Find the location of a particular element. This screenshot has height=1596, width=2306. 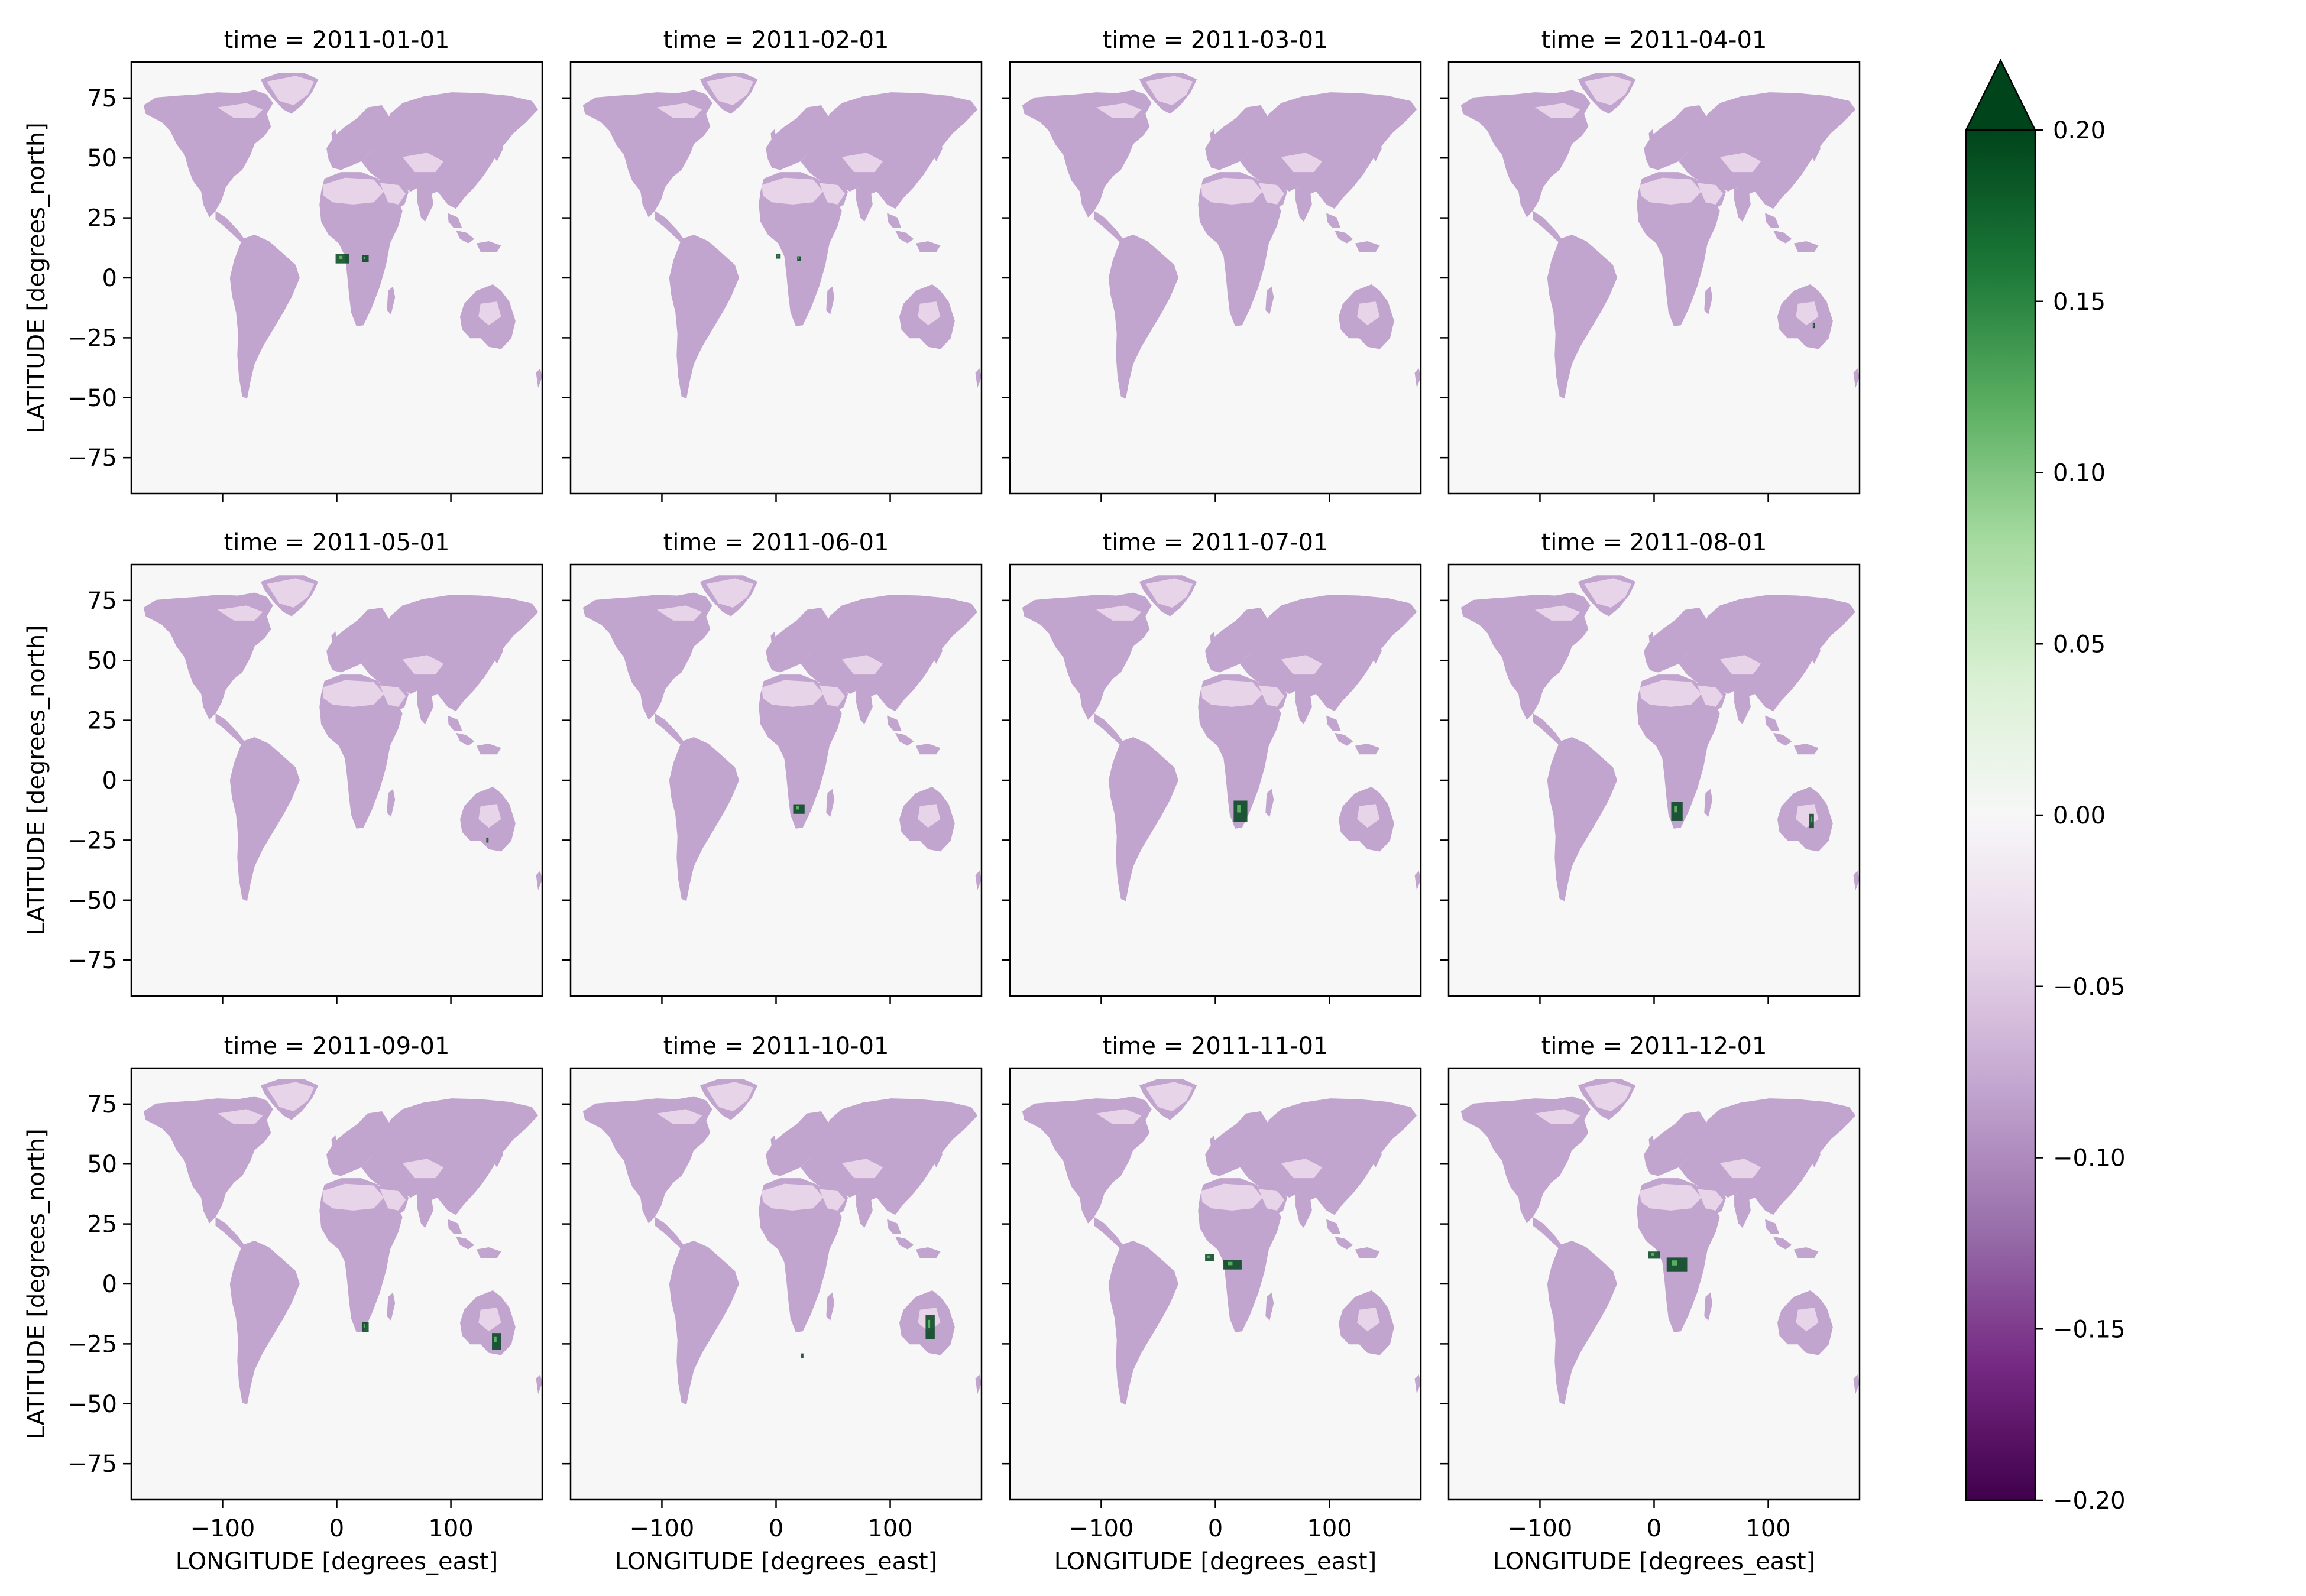

panel-title: time = 2011-01-01 is located at coordinates (337, 40).